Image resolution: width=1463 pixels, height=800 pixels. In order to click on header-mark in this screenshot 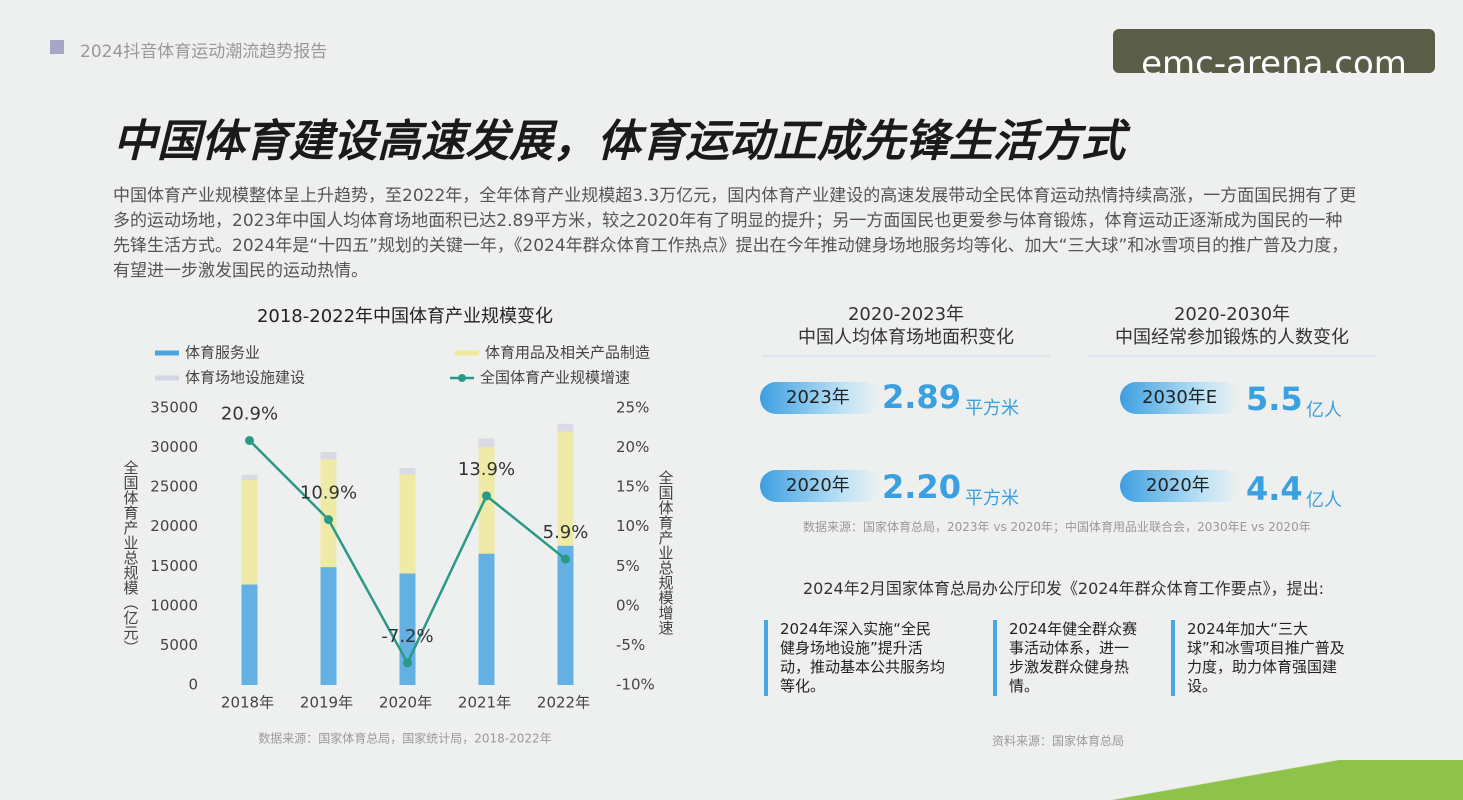, I will do `click(57, 47)`.